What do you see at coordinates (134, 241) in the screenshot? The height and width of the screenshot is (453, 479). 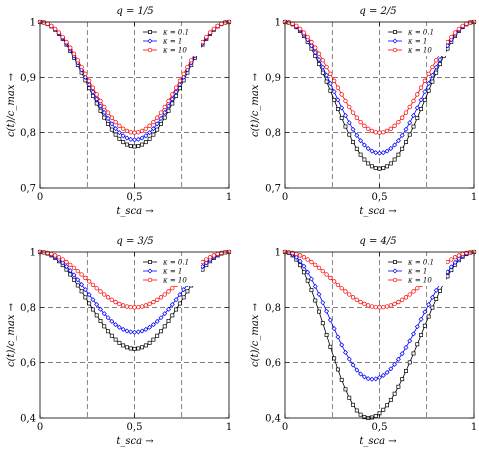 I see `chart-title: q = 3/5` at bounding box center [134, 241].